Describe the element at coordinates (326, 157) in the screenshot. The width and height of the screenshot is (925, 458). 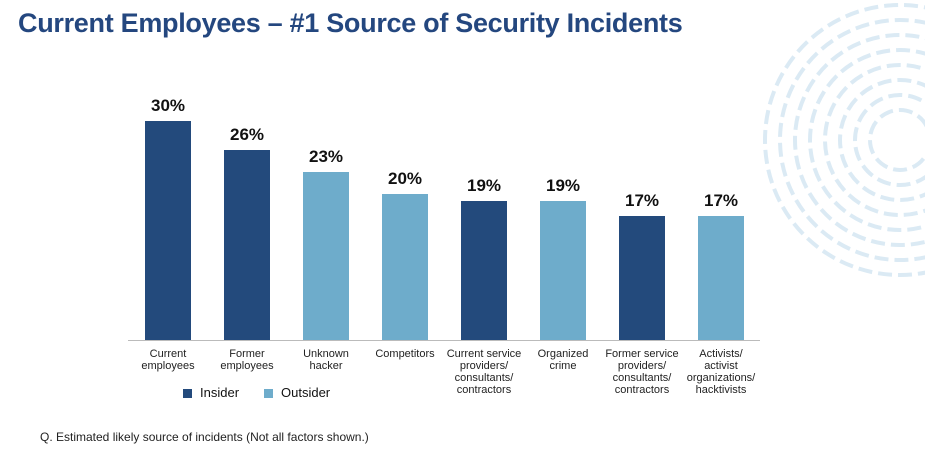
I see `value-label: 23%` at that location.